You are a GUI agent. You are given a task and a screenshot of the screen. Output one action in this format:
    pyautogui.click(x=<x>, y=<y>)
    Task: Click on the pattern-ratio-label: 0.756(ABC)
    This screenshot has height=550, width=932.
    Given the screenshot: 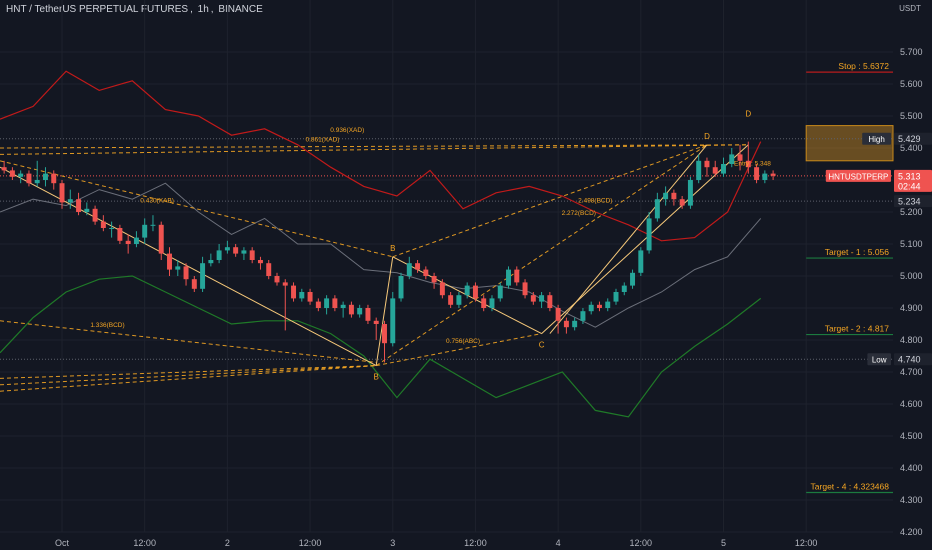 What is the action you would take?
    pyautogui.click(x=463, y=341)
    